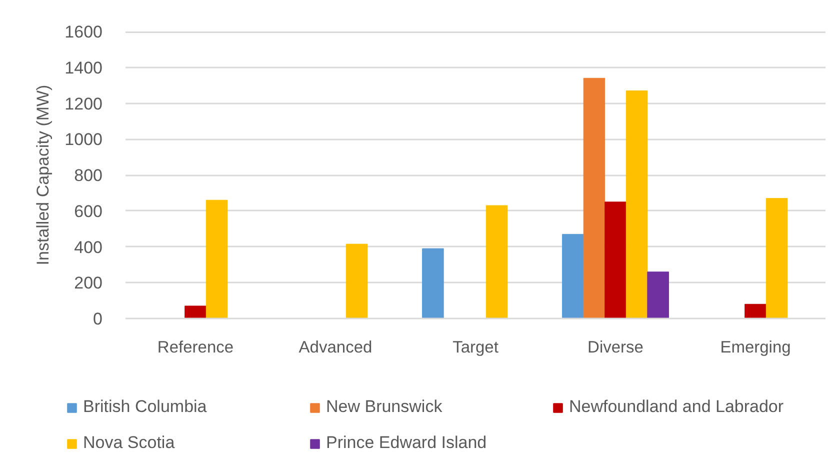 This screenshot has width=837, height=462. Describe the element at coordinates (98, 319) in the screenshot. I see `y-tick-label: 0` at that location.